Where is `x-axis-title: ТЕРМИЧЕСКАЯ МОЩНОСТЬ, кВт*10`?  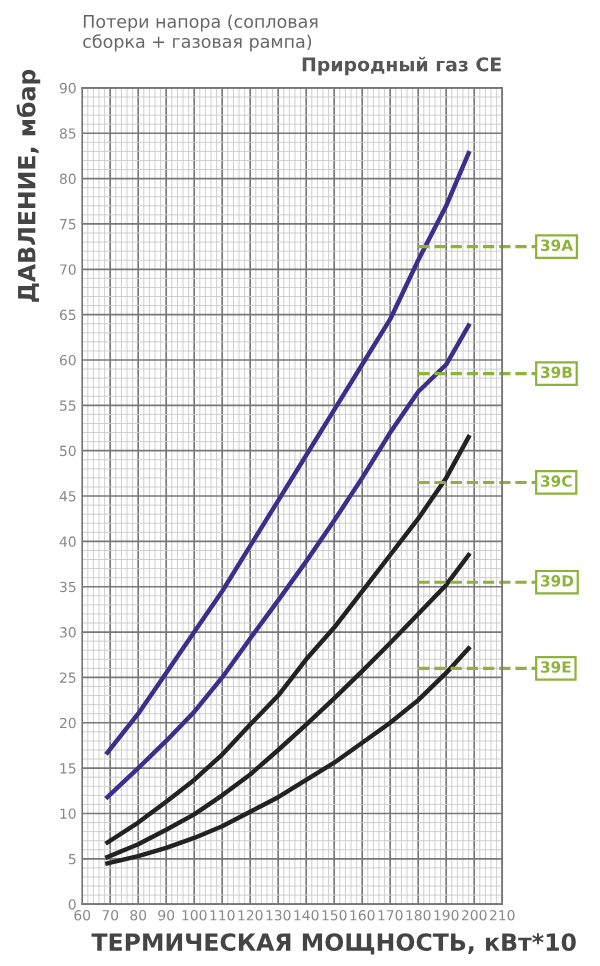
x-axis-title: ТЕРМИЧЕСКАЯ МОЩНОСТЬ, кВт*10 is located at coordinates (333, 944).